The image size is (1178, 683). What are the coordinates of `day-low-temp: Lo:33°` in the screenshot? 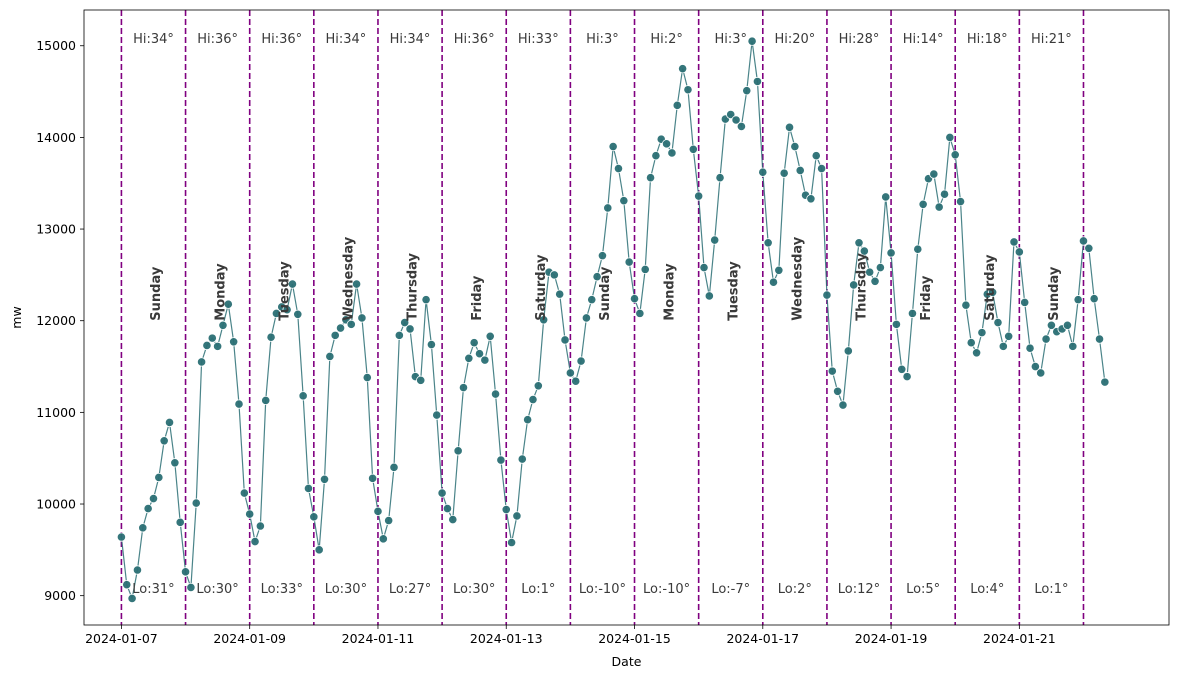 It's located at (282, 589).